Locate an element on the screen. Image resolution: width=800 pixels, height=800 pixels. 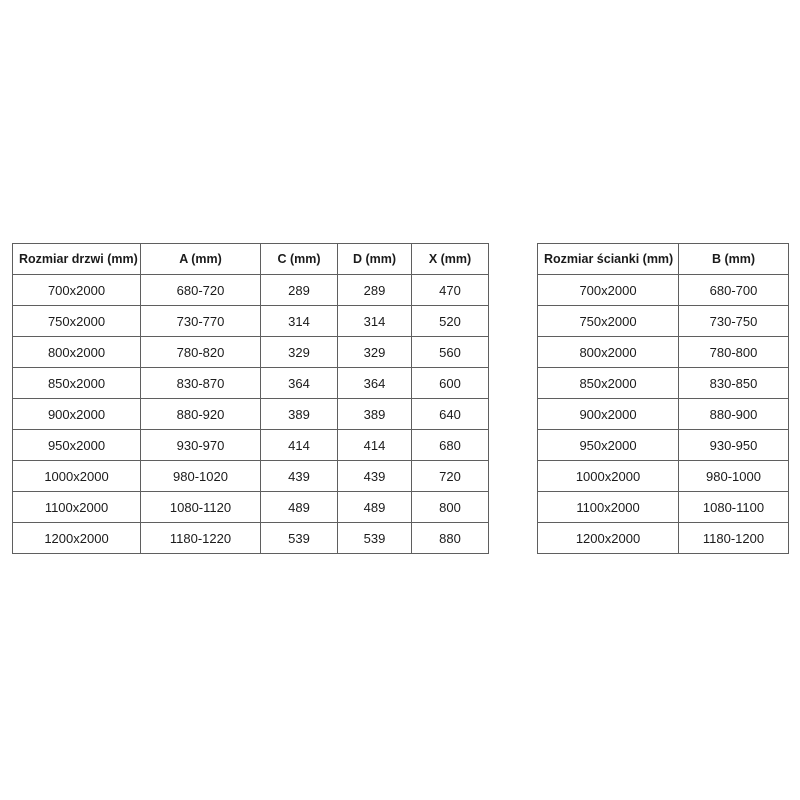
cell-a: 730-770 is located at coordinates (200, 321).